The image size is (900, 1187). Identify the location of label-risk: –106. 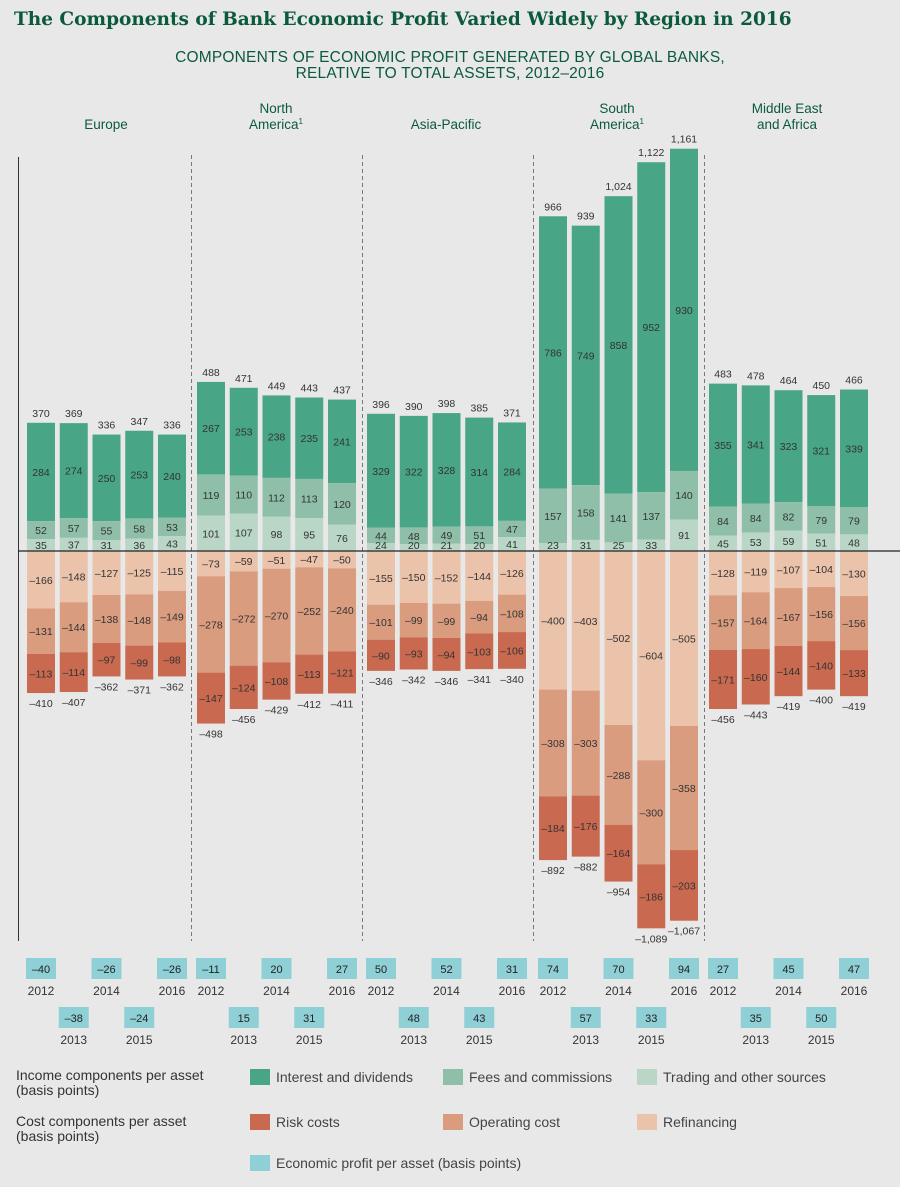
(512, 651).